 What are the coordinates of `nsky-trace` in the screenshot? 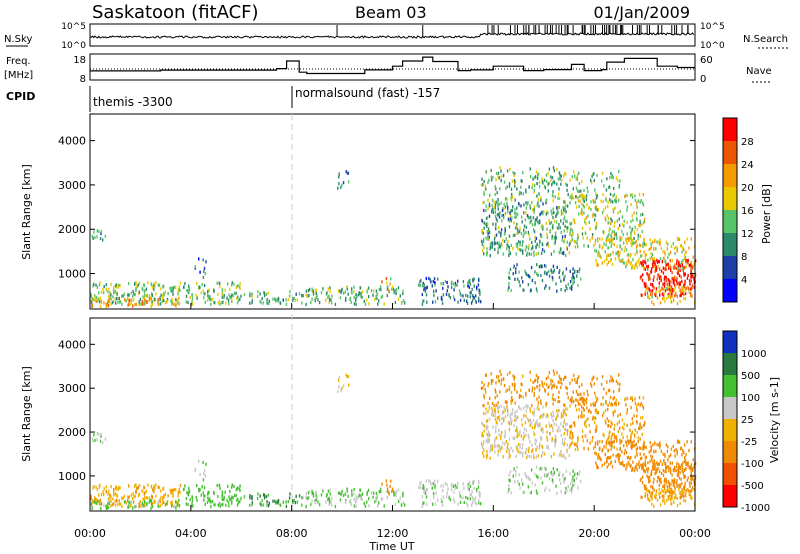 It's located at (392, 32).